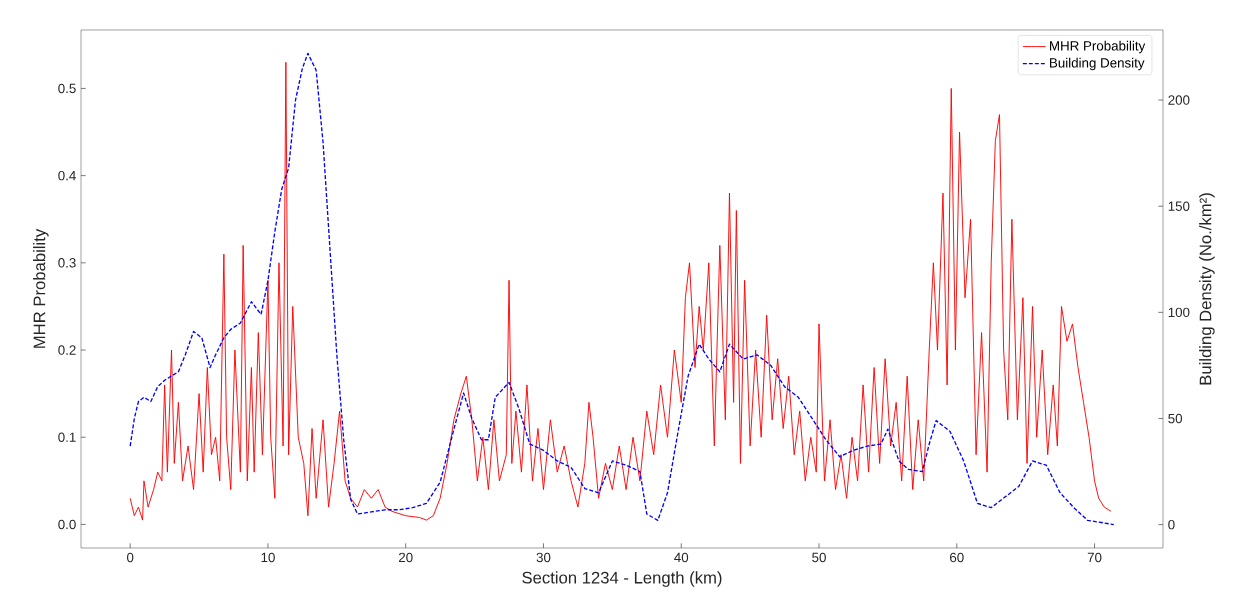 The width and height of the screenshot is (1246, 604). What do you see at coordinates (681, 557) in the screenshot?
I see `x-tick-label: 40` at bounding box center [681, 557].